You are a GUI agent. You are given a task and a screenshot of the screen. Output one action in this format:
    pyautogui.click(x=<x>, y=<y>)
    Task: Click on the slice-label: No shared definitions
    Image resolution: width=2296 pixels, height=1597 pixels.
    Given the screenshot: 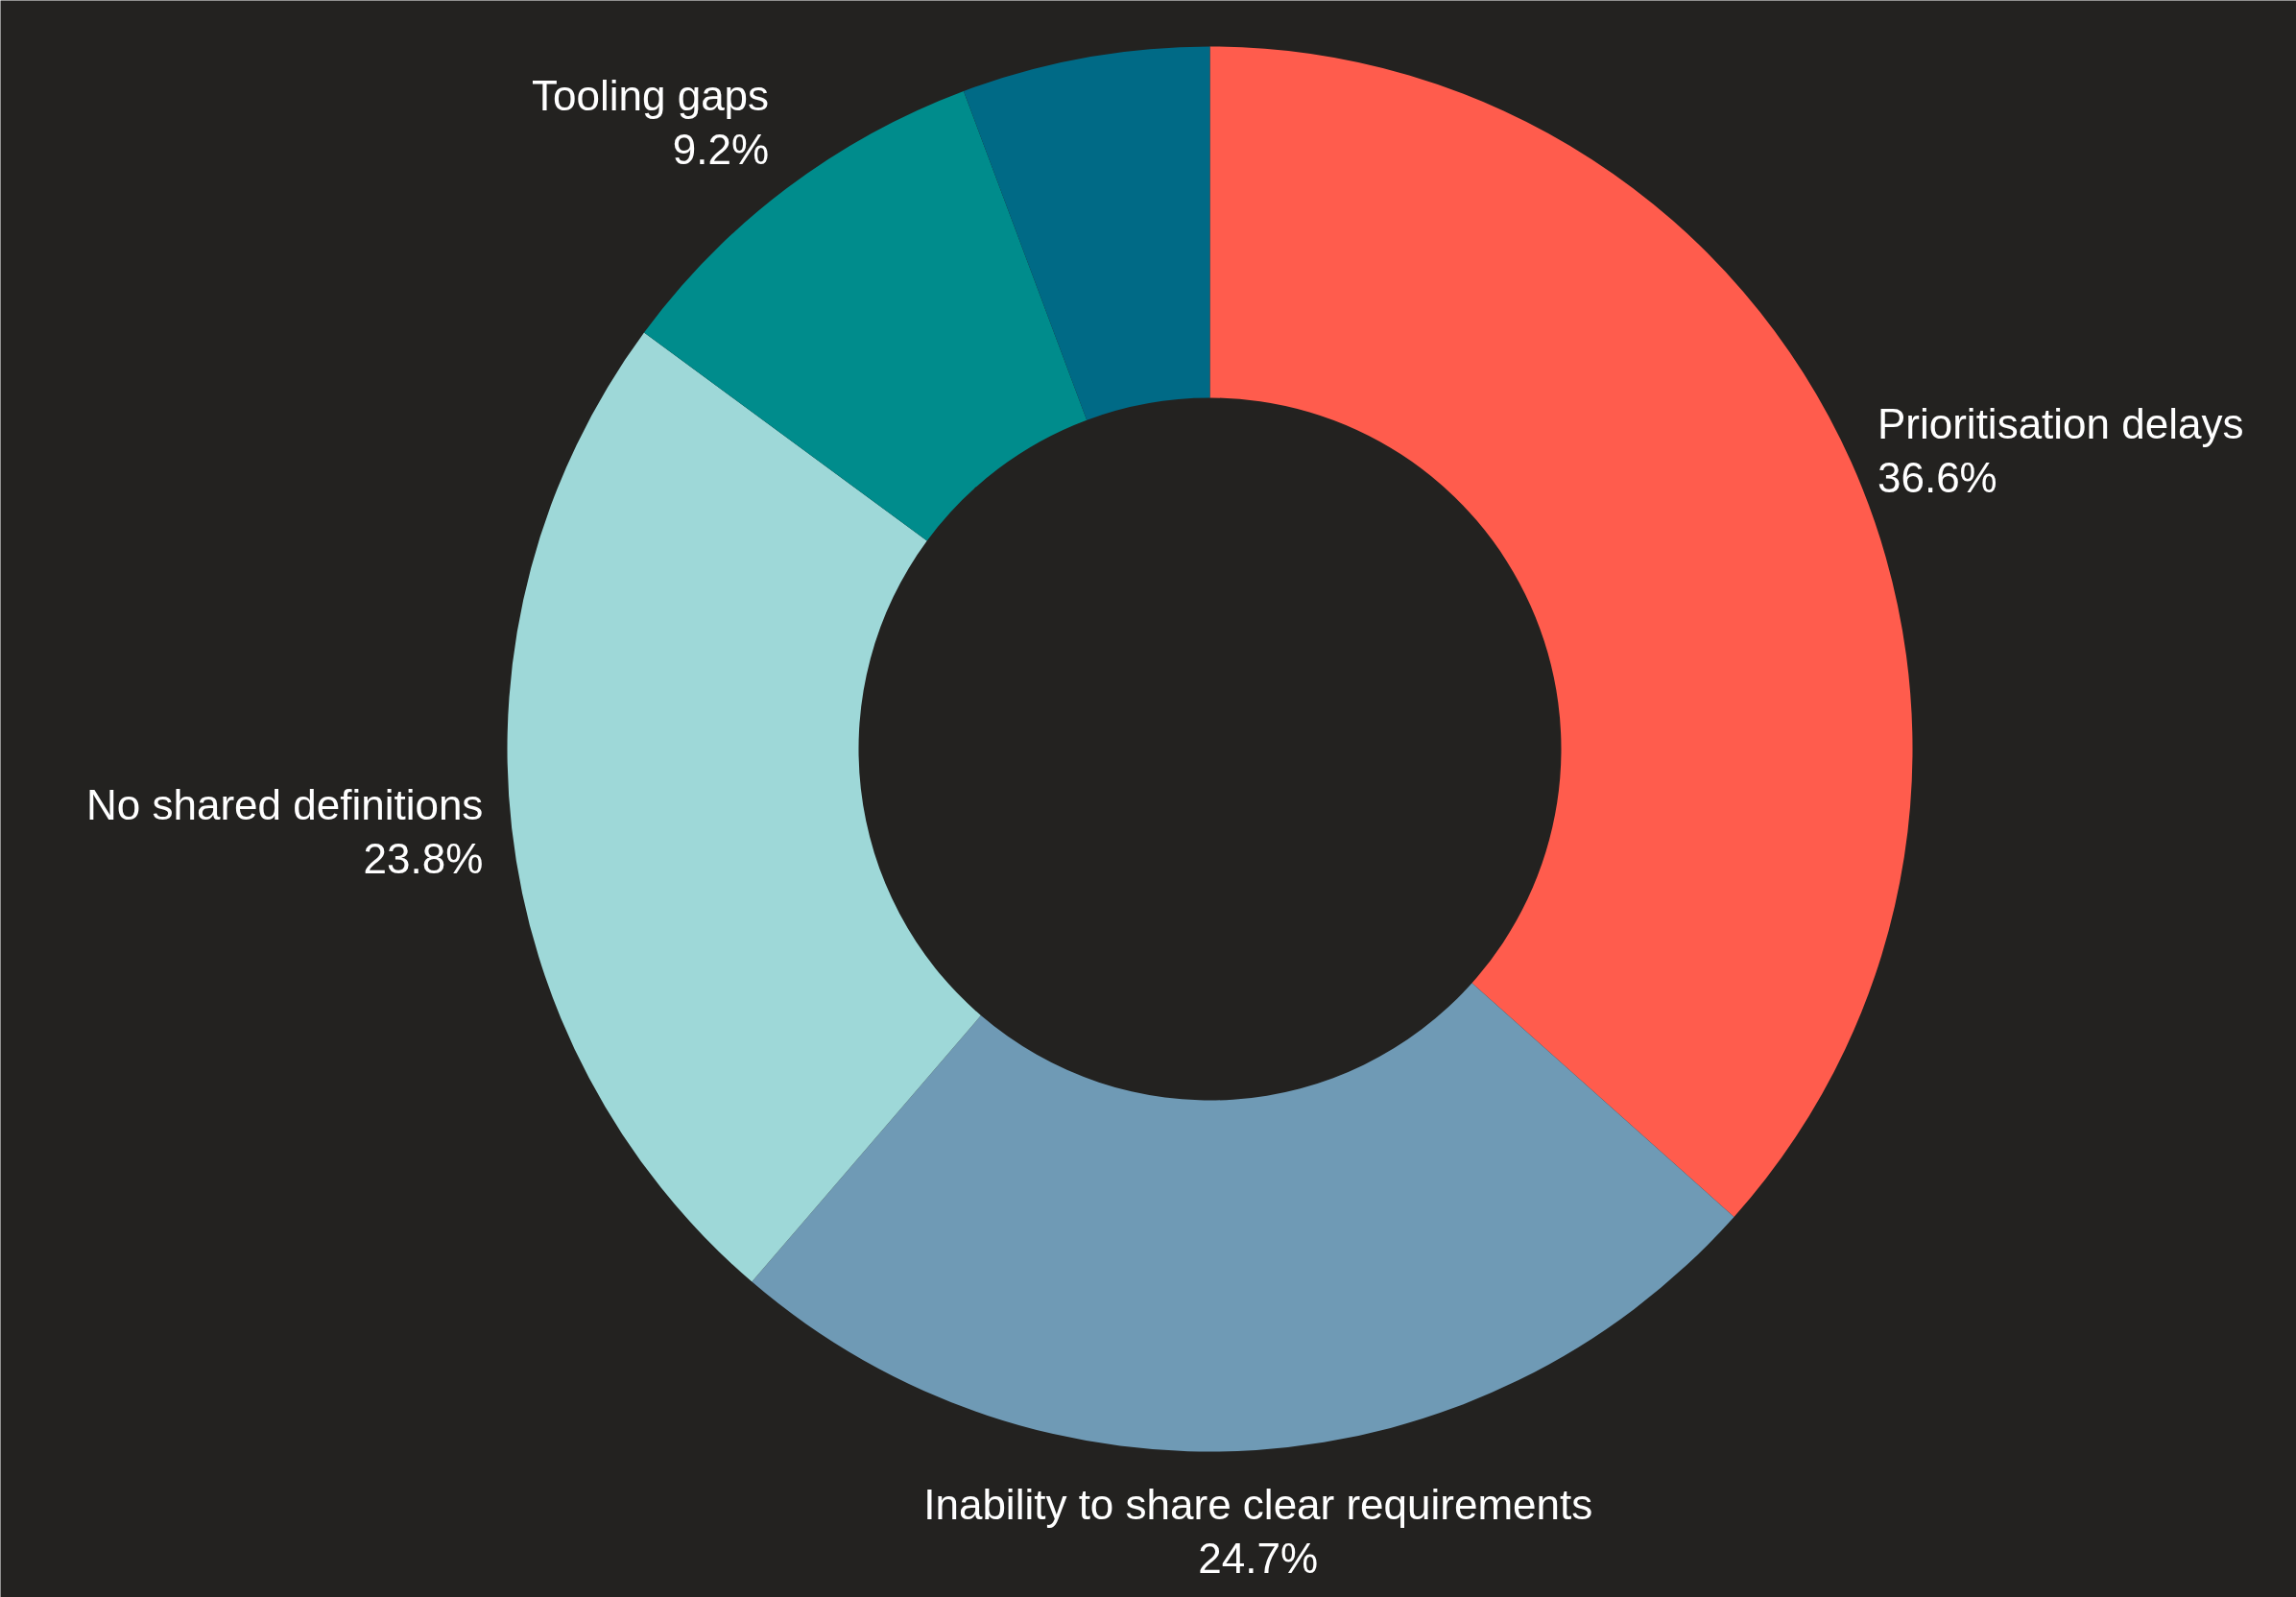 What is the action you would take?
    pyautogui.click(x=285, y=804)
    